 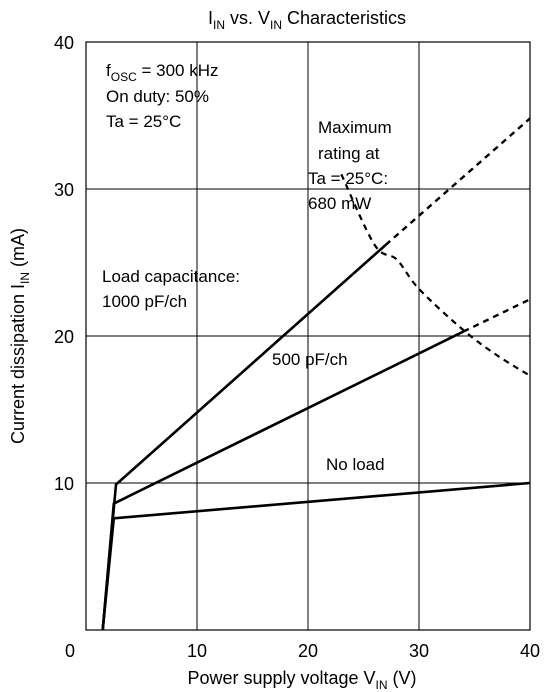 What do you see at coordinates (355, 127) in the screenshot?
I see `max-rating-label-1: Maximum` at bounding box center [355, 127].